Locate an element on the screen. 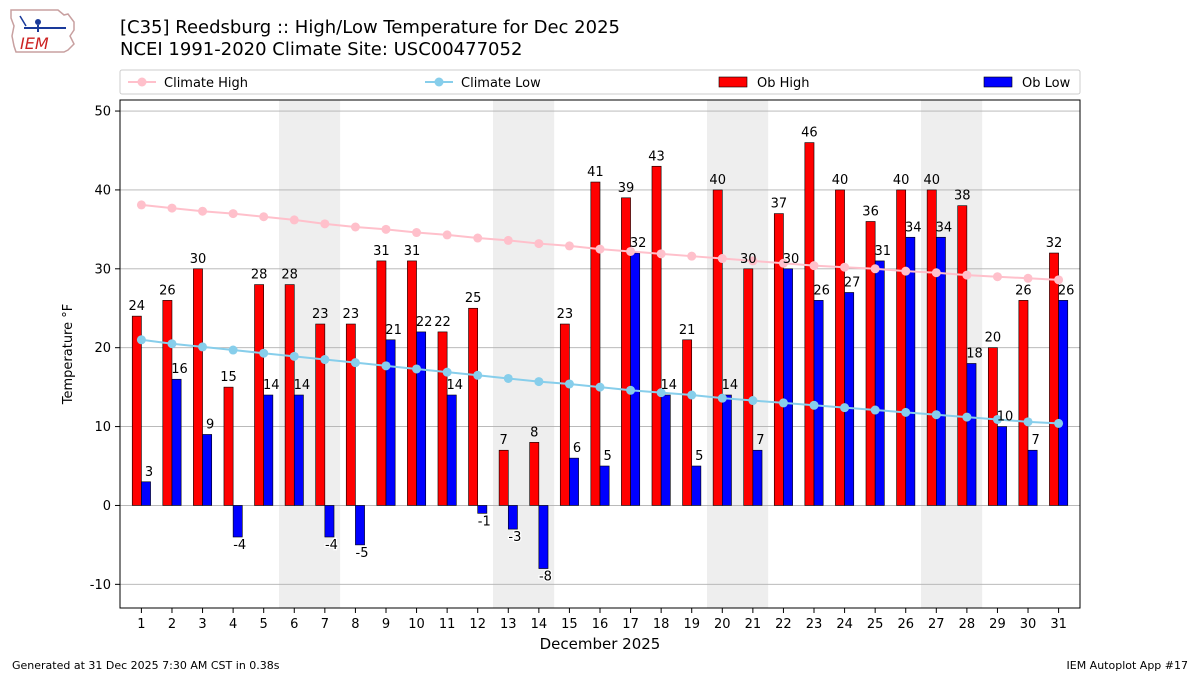 The width and height of the screenshot is (1200, 675). ob-low-label-15: 6 is located at coordinates (577, 448).